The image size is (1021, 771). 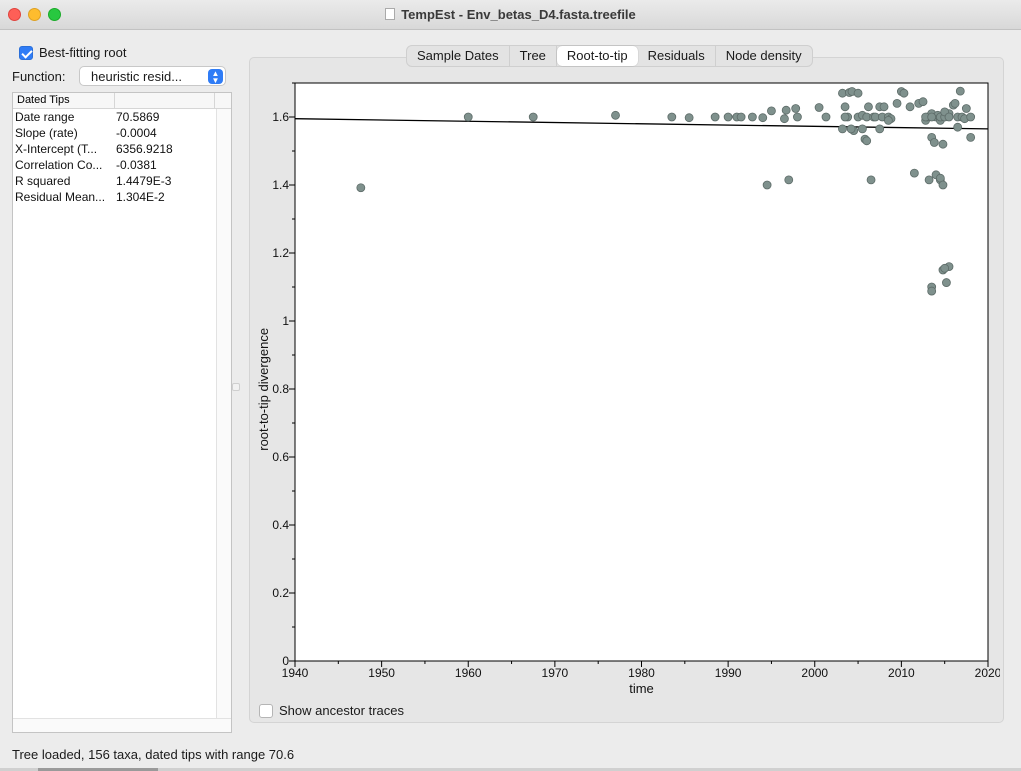 What do you see at coordinates (641, 673) in the screenshot?
I see `x-tick-label: 1980` at bounding box center [641, 673].